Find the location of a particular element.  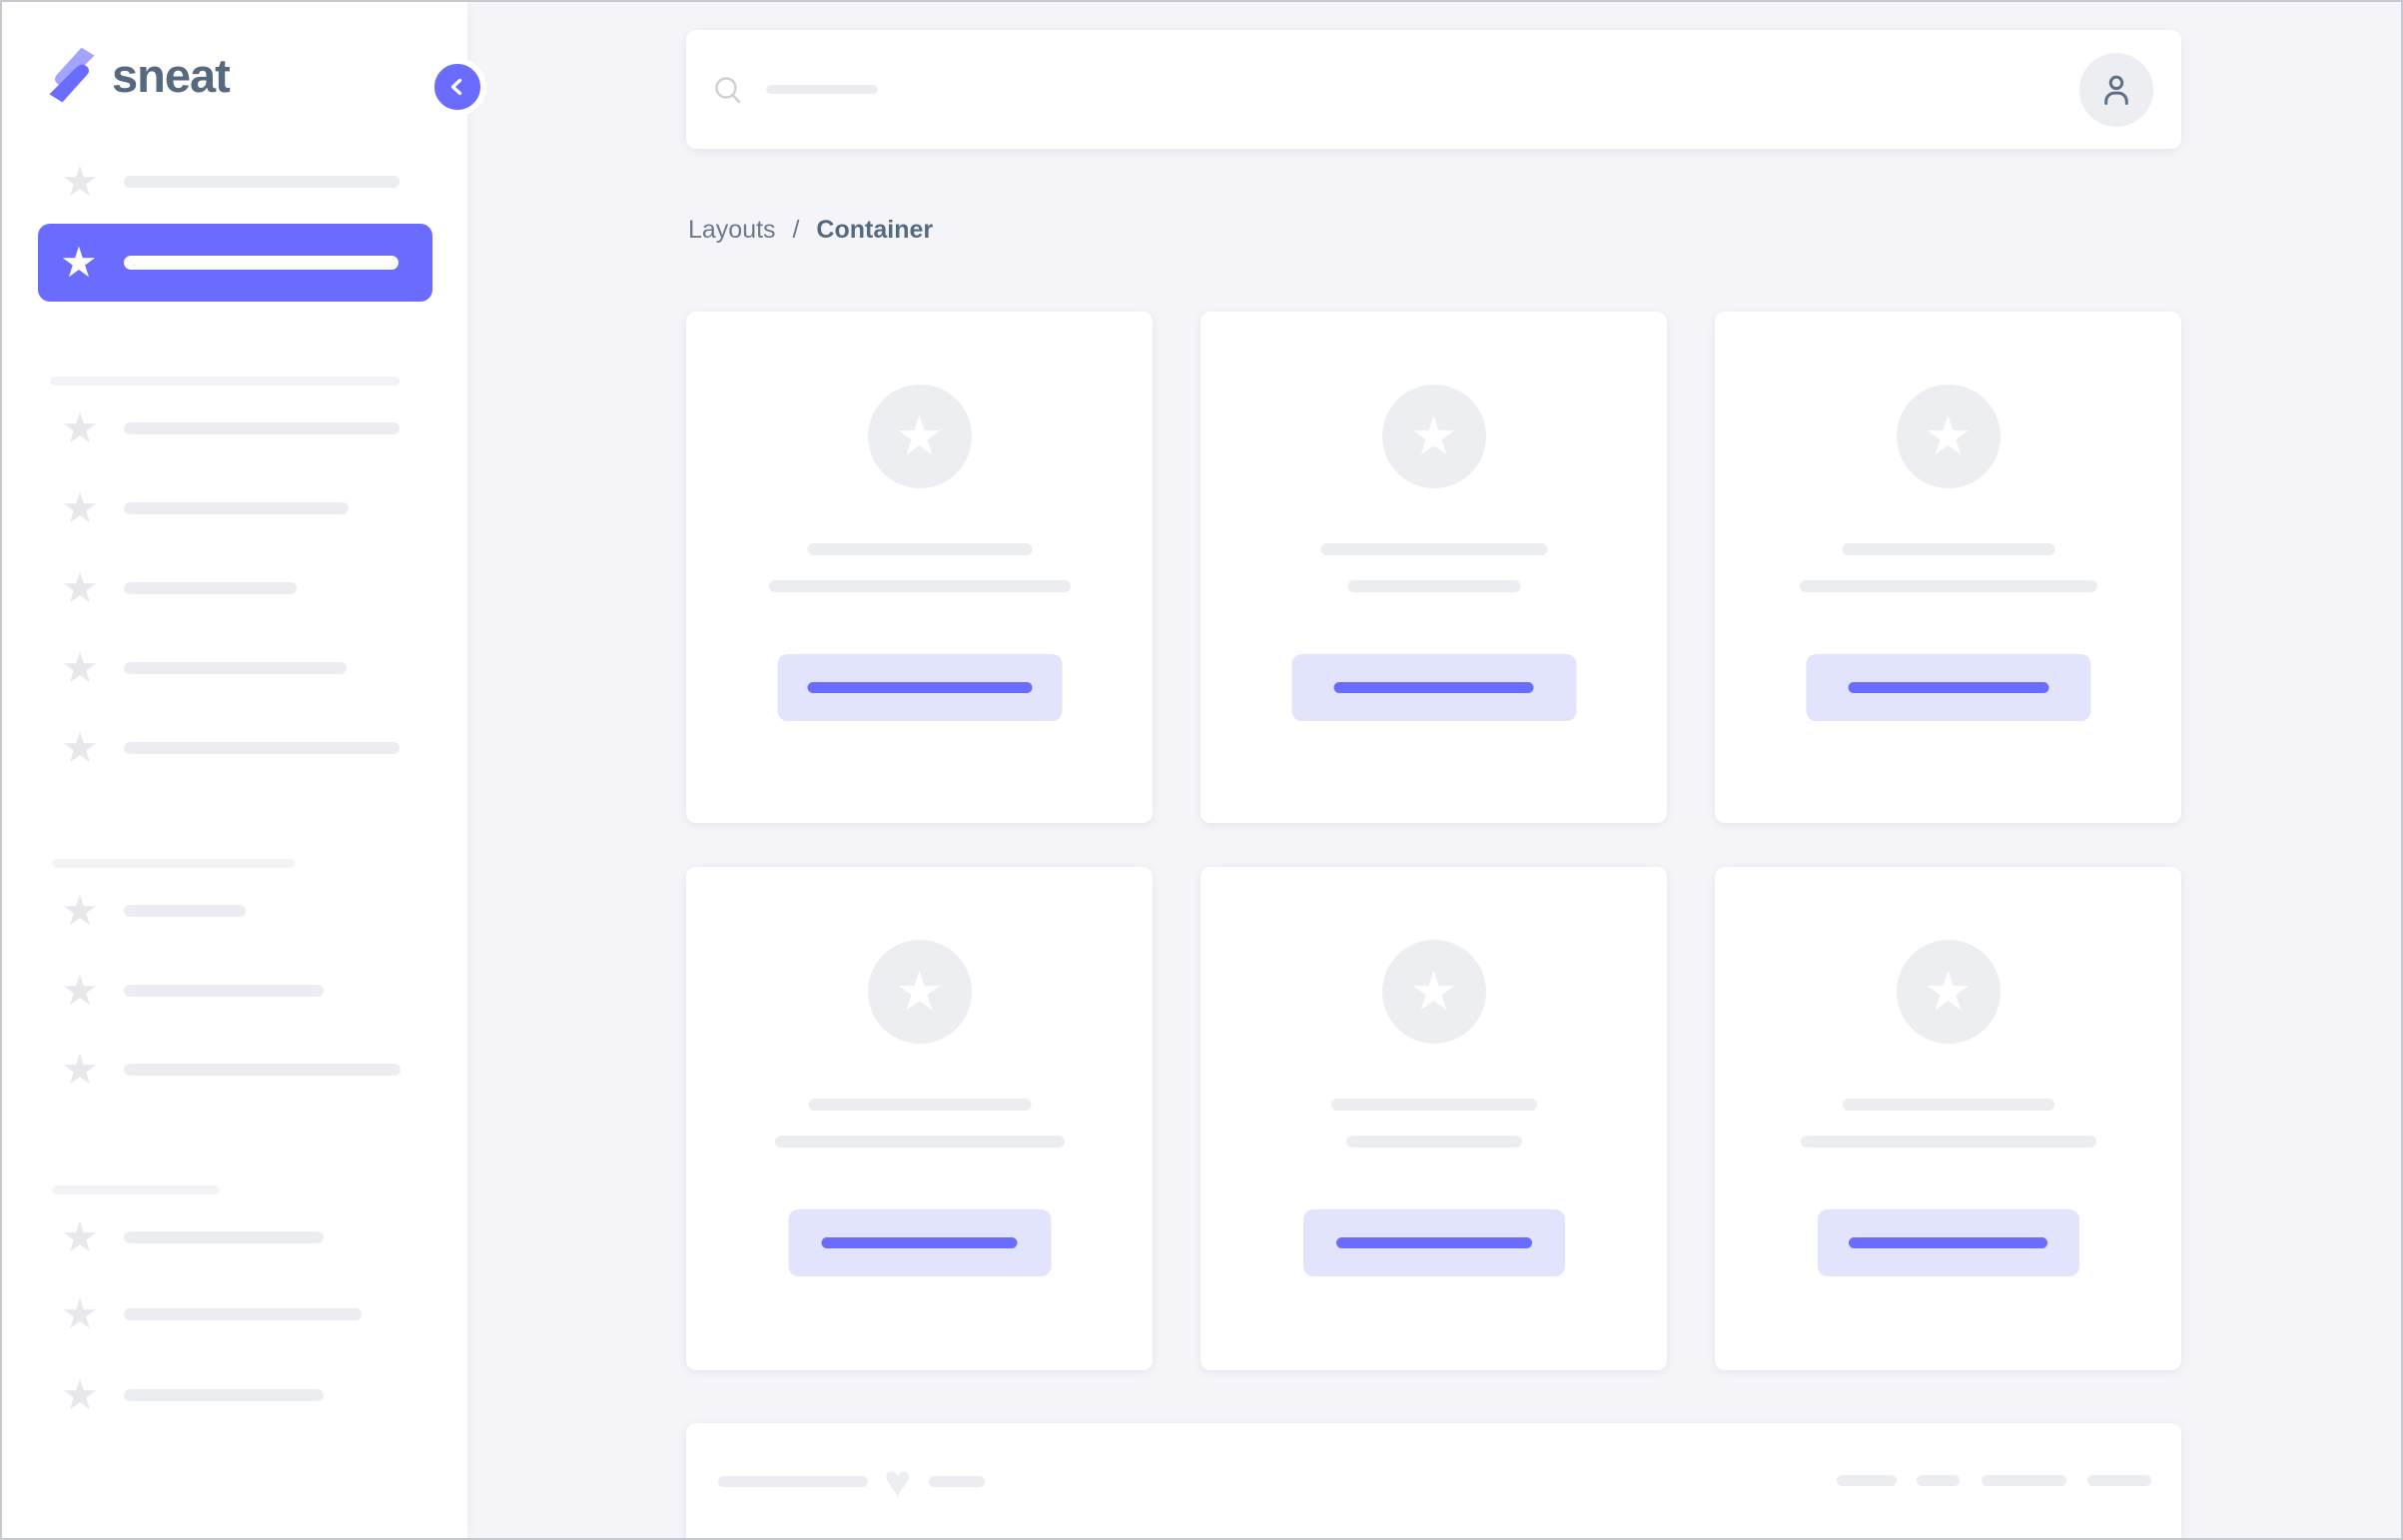

footer-left-group: ♥ is located at coordinates (852, 1481).